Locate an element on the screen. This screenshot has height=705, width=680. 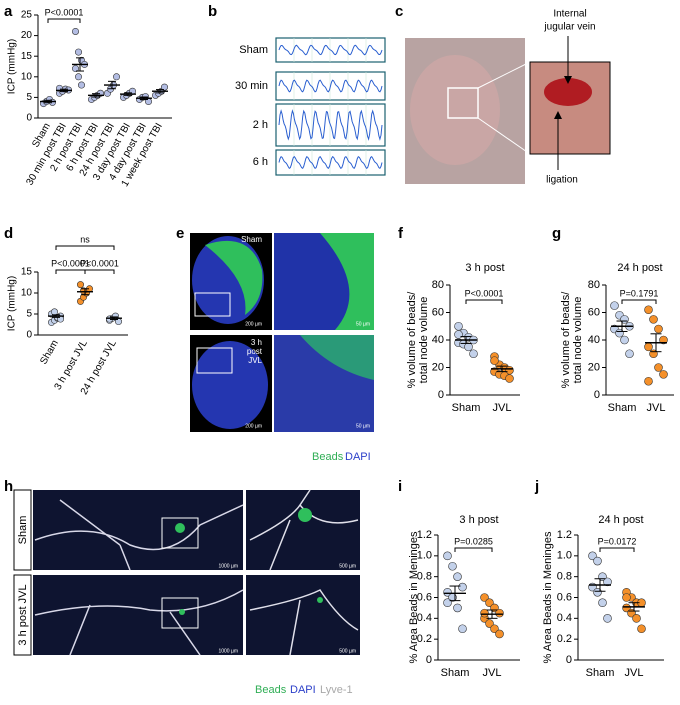
annotation: ligation is located at coordinates (562, 180).